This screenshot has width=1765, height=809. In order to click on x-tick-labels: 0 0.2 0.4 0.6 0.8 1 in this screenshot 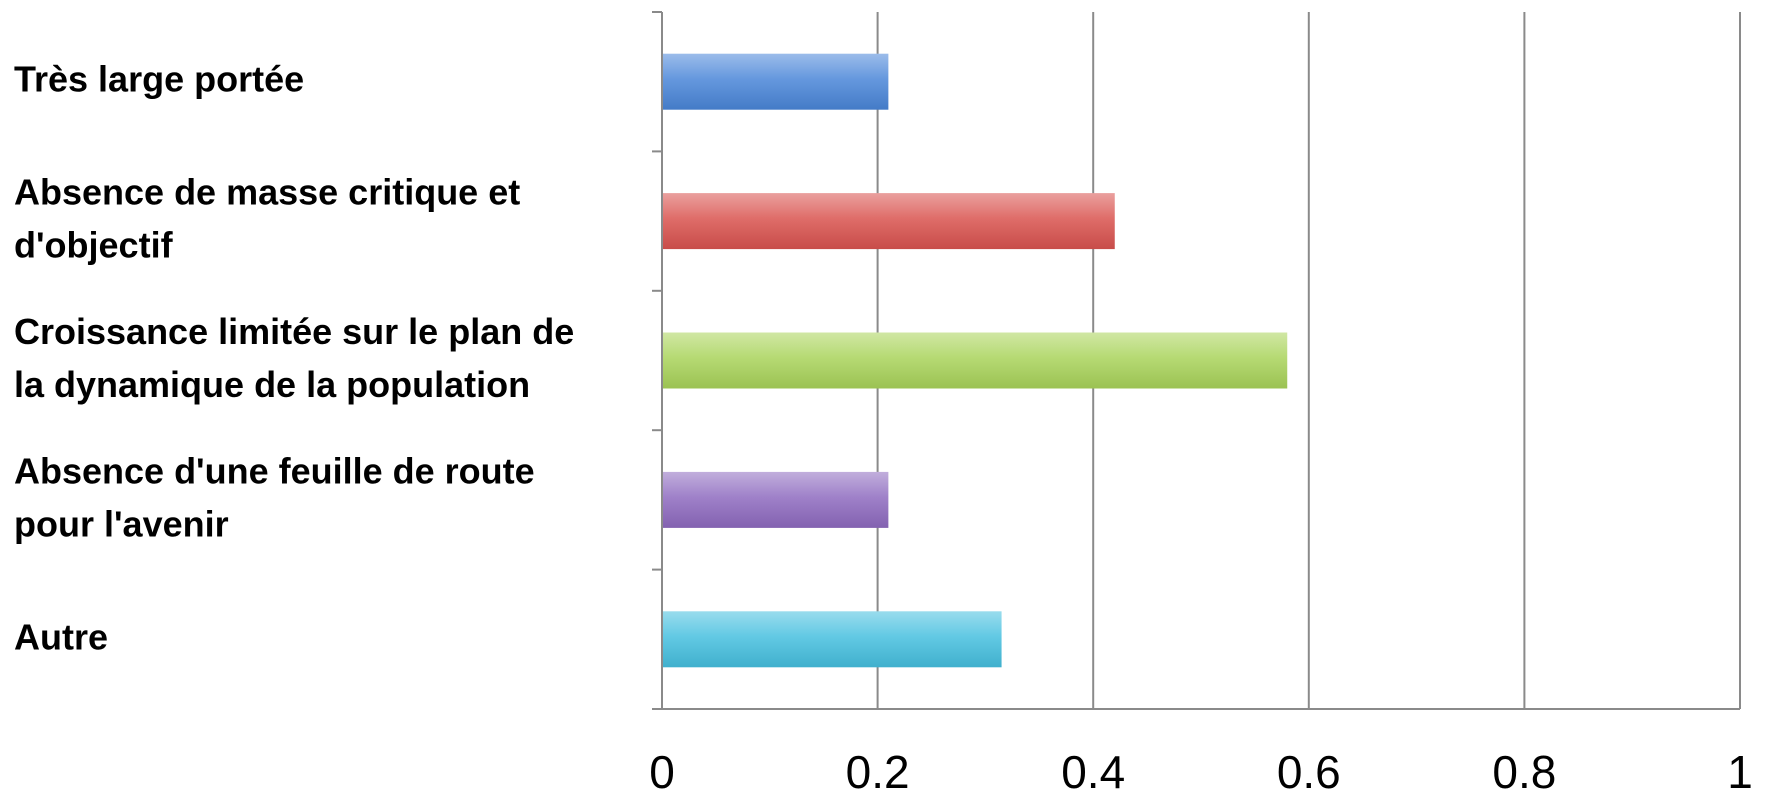, I will do `click(1201, 772)`.